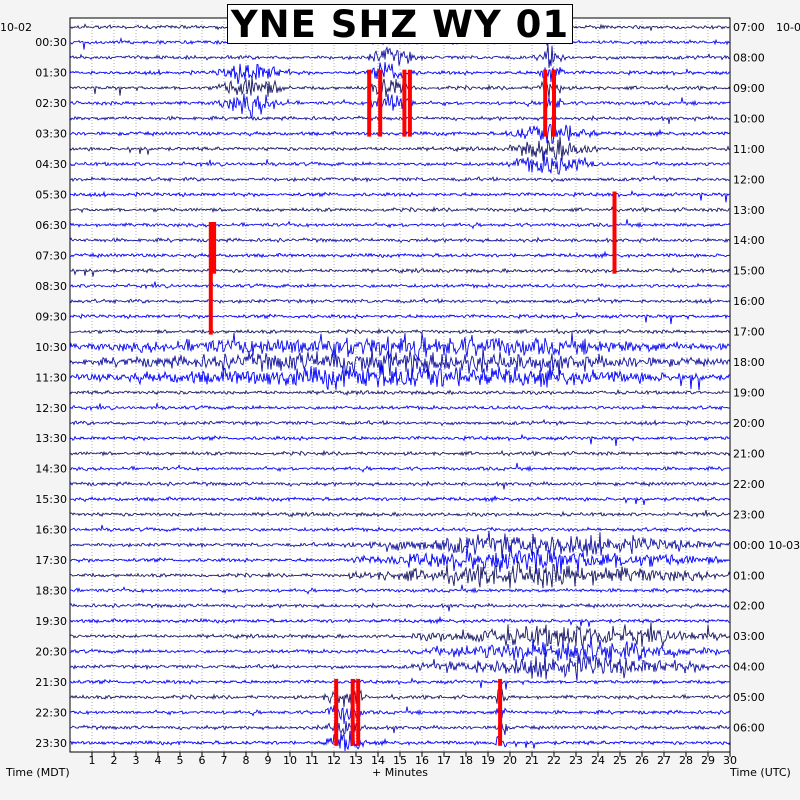 This screenshot has width=800, height=800. Describe the element at coordinates (532, 760) in the screenshot. I see `x-tick-label: 21` at that location.